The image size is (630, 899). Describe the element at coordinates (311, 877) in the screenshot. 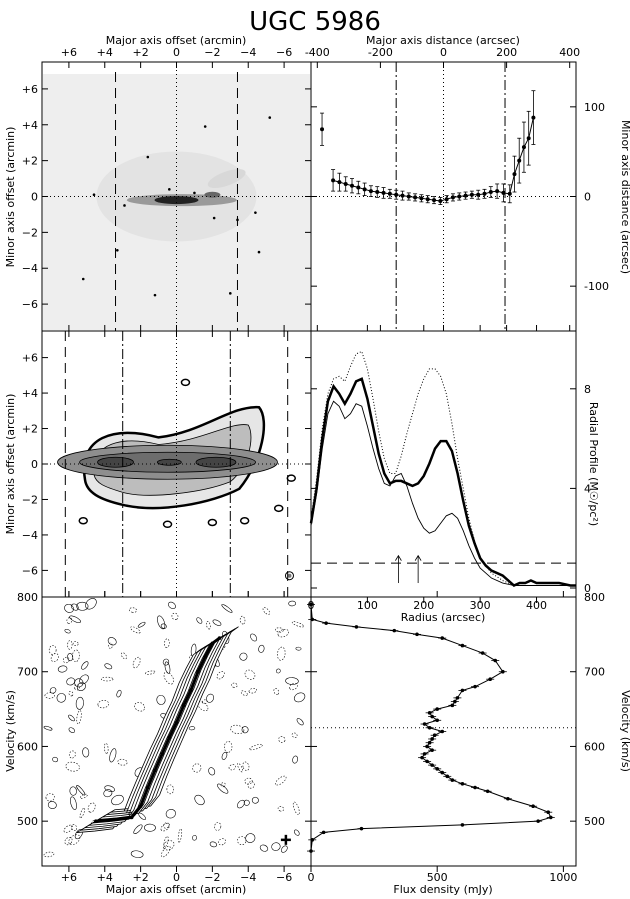

I see `x-tick-label: 0` at that location.